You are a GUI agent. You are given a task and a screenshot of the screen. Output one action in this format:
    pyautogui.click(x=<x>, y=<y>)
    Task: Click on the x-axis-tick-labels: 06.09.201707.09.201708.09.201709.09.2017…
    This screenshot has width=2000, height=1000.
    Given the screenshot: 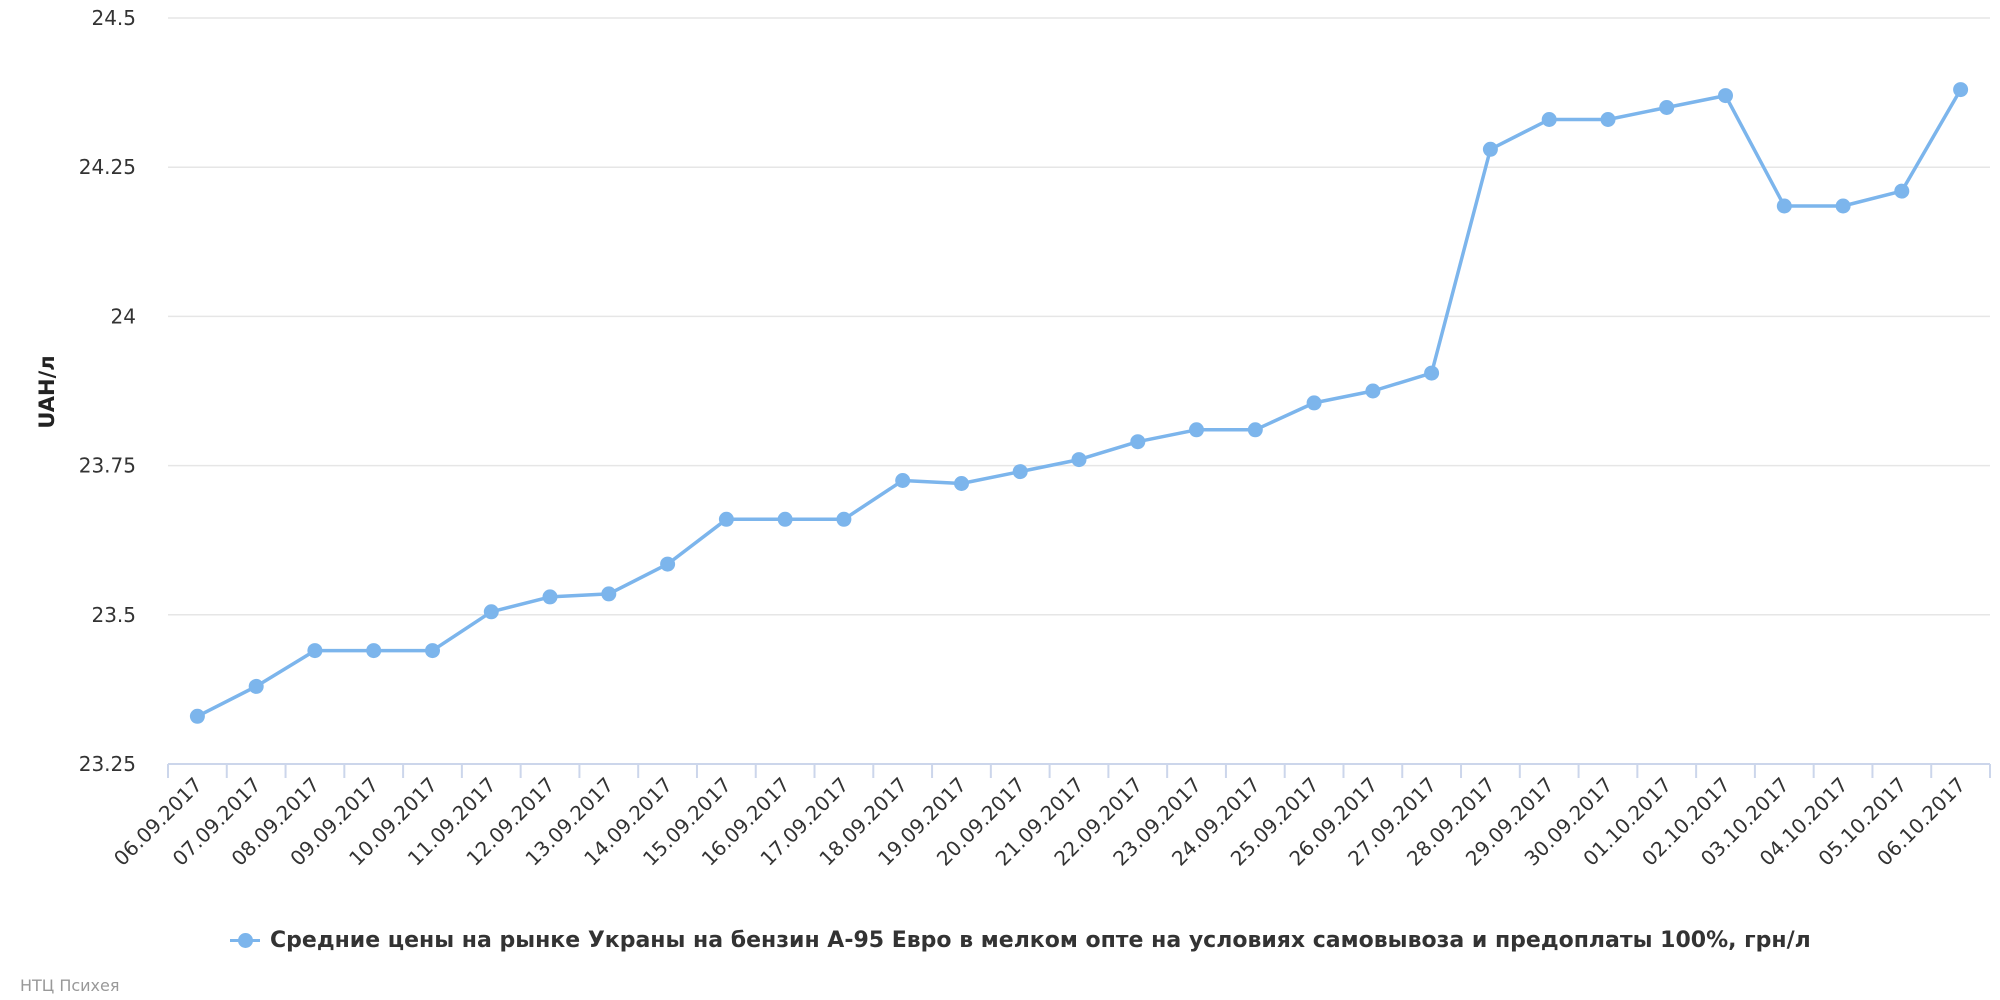 What is the action you would take?
    pyautogui.click(x=1039, y=822)
    